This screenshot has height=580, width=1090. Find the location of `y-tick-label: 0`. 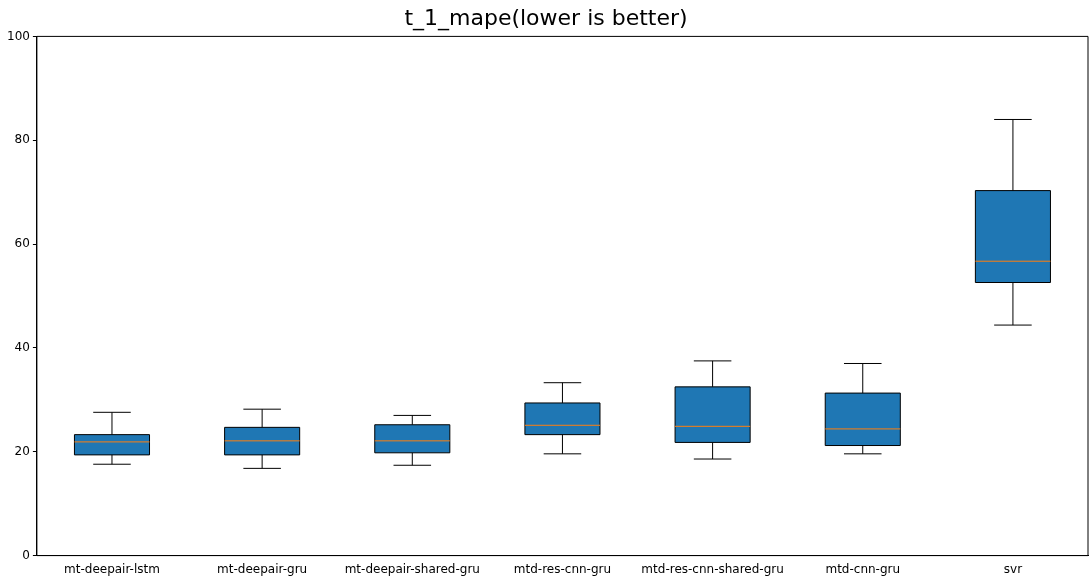

y-tick-label: 0 is located at coordinates (26, 554).